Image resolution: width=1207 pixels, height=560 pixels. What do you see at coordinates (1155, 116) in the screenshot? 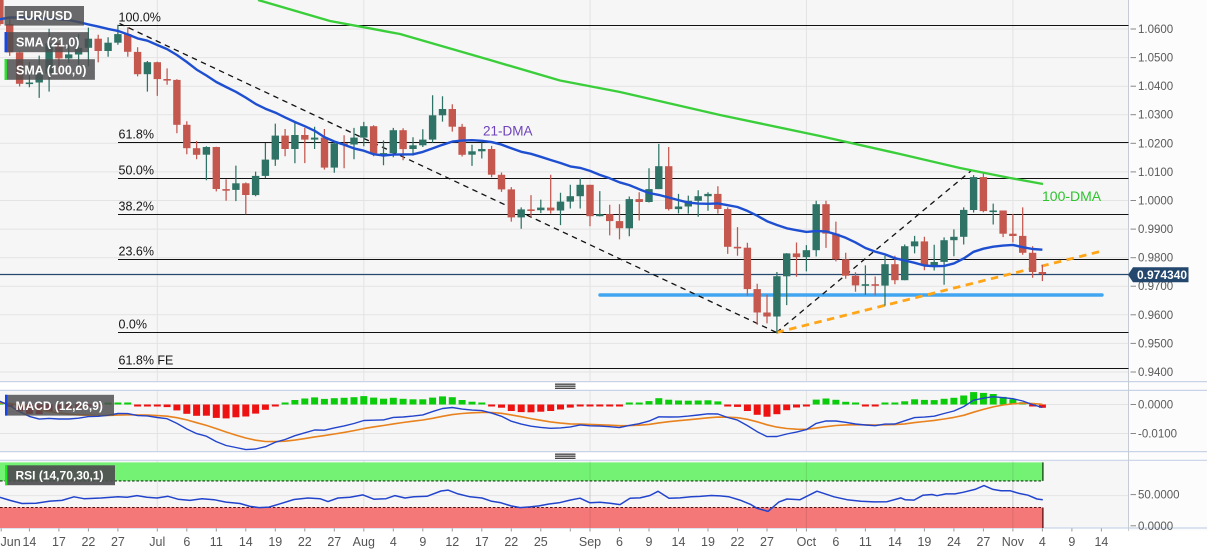
I see `svg-text: 1.0300` at bounding box center [1155, 116].